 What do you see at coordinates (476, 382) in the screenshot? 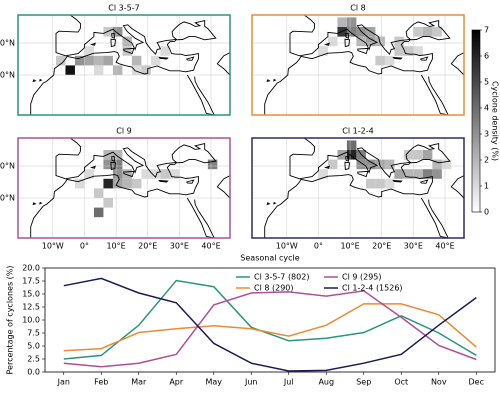
I see `x-tick-label: Dec` at bounding box center [476, 382].